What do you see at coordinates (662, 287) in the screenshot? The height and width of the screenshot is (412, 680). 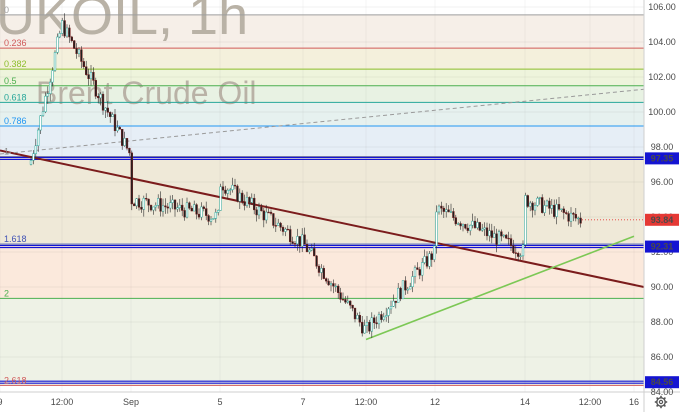 I see `y-tick-label: 90.00` at bounding box center [662, 287].